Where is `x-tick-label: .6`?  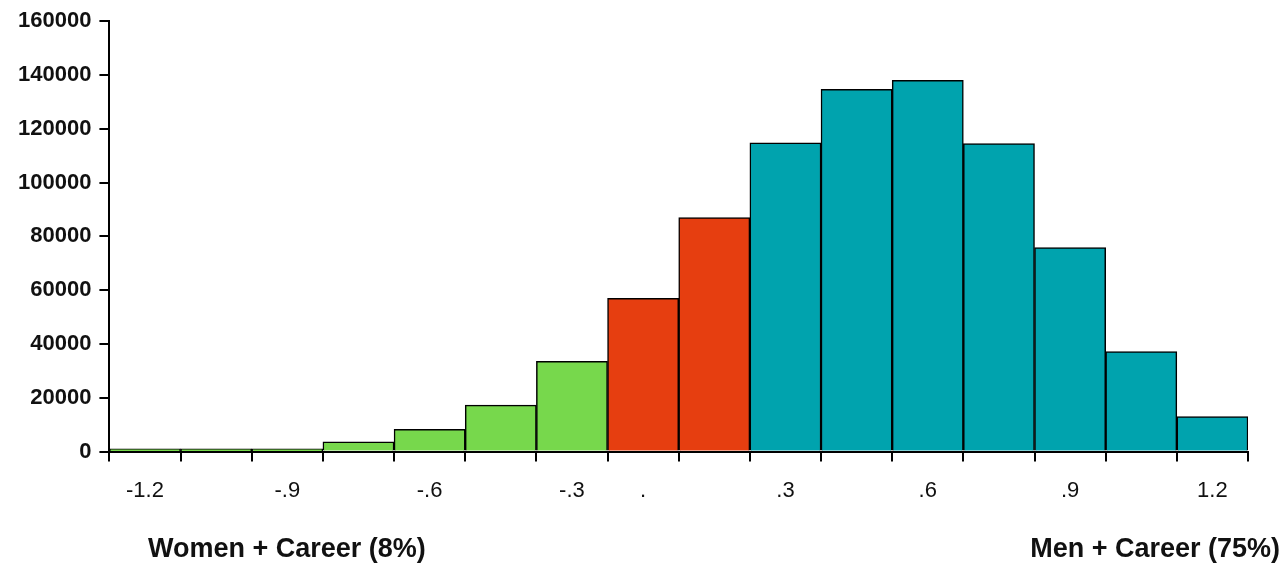
x-tick-label: .6 is located at coordinates (927, 489).